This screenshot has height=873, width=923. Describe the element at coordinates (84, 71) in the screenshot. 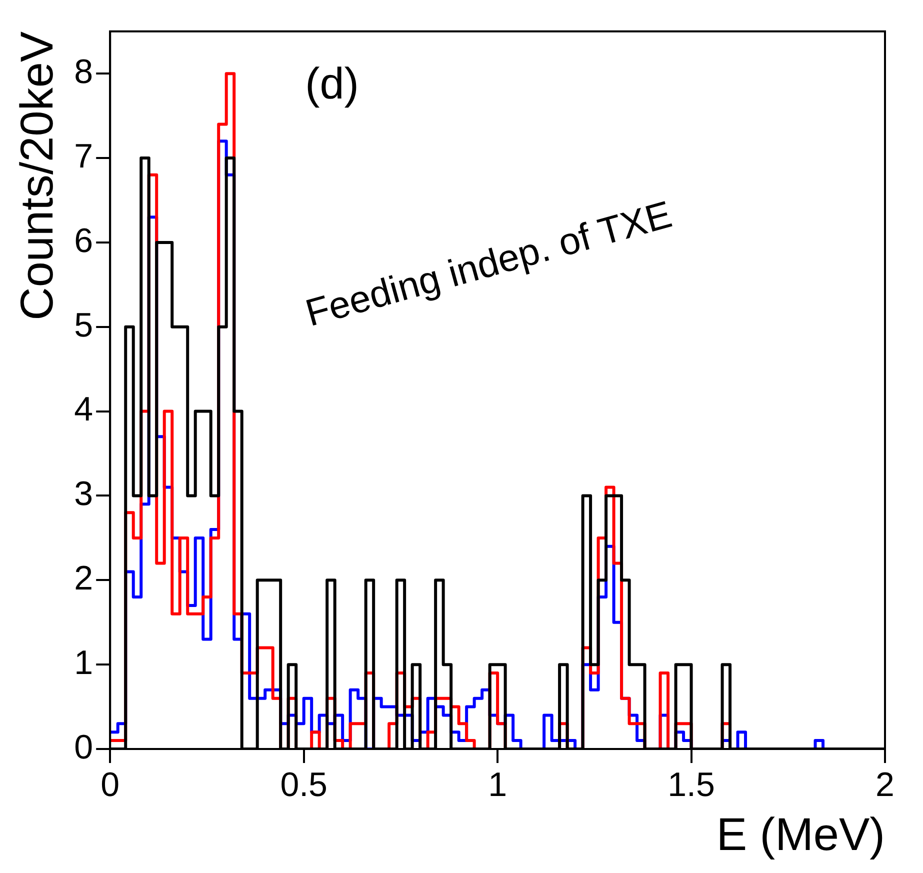

I see `y-tick-label: 8` at that location.